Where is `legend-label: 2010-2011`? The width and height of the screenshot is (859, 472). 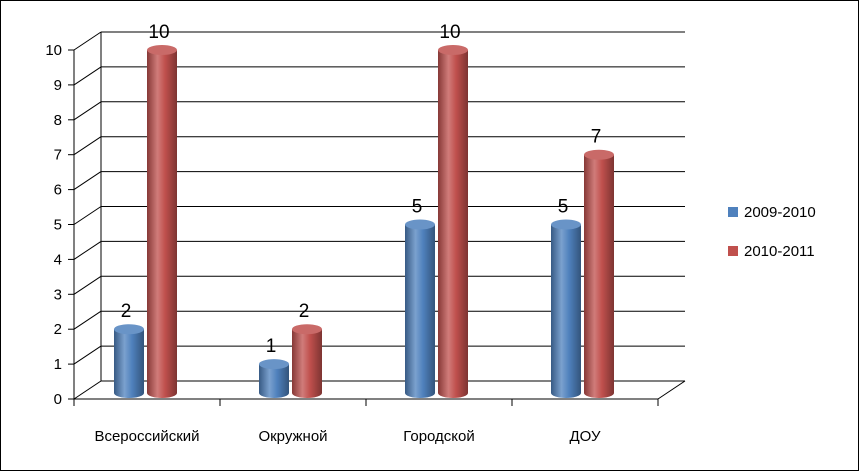
legend-label: 2010-2011 is located at coordinates (779, 251).